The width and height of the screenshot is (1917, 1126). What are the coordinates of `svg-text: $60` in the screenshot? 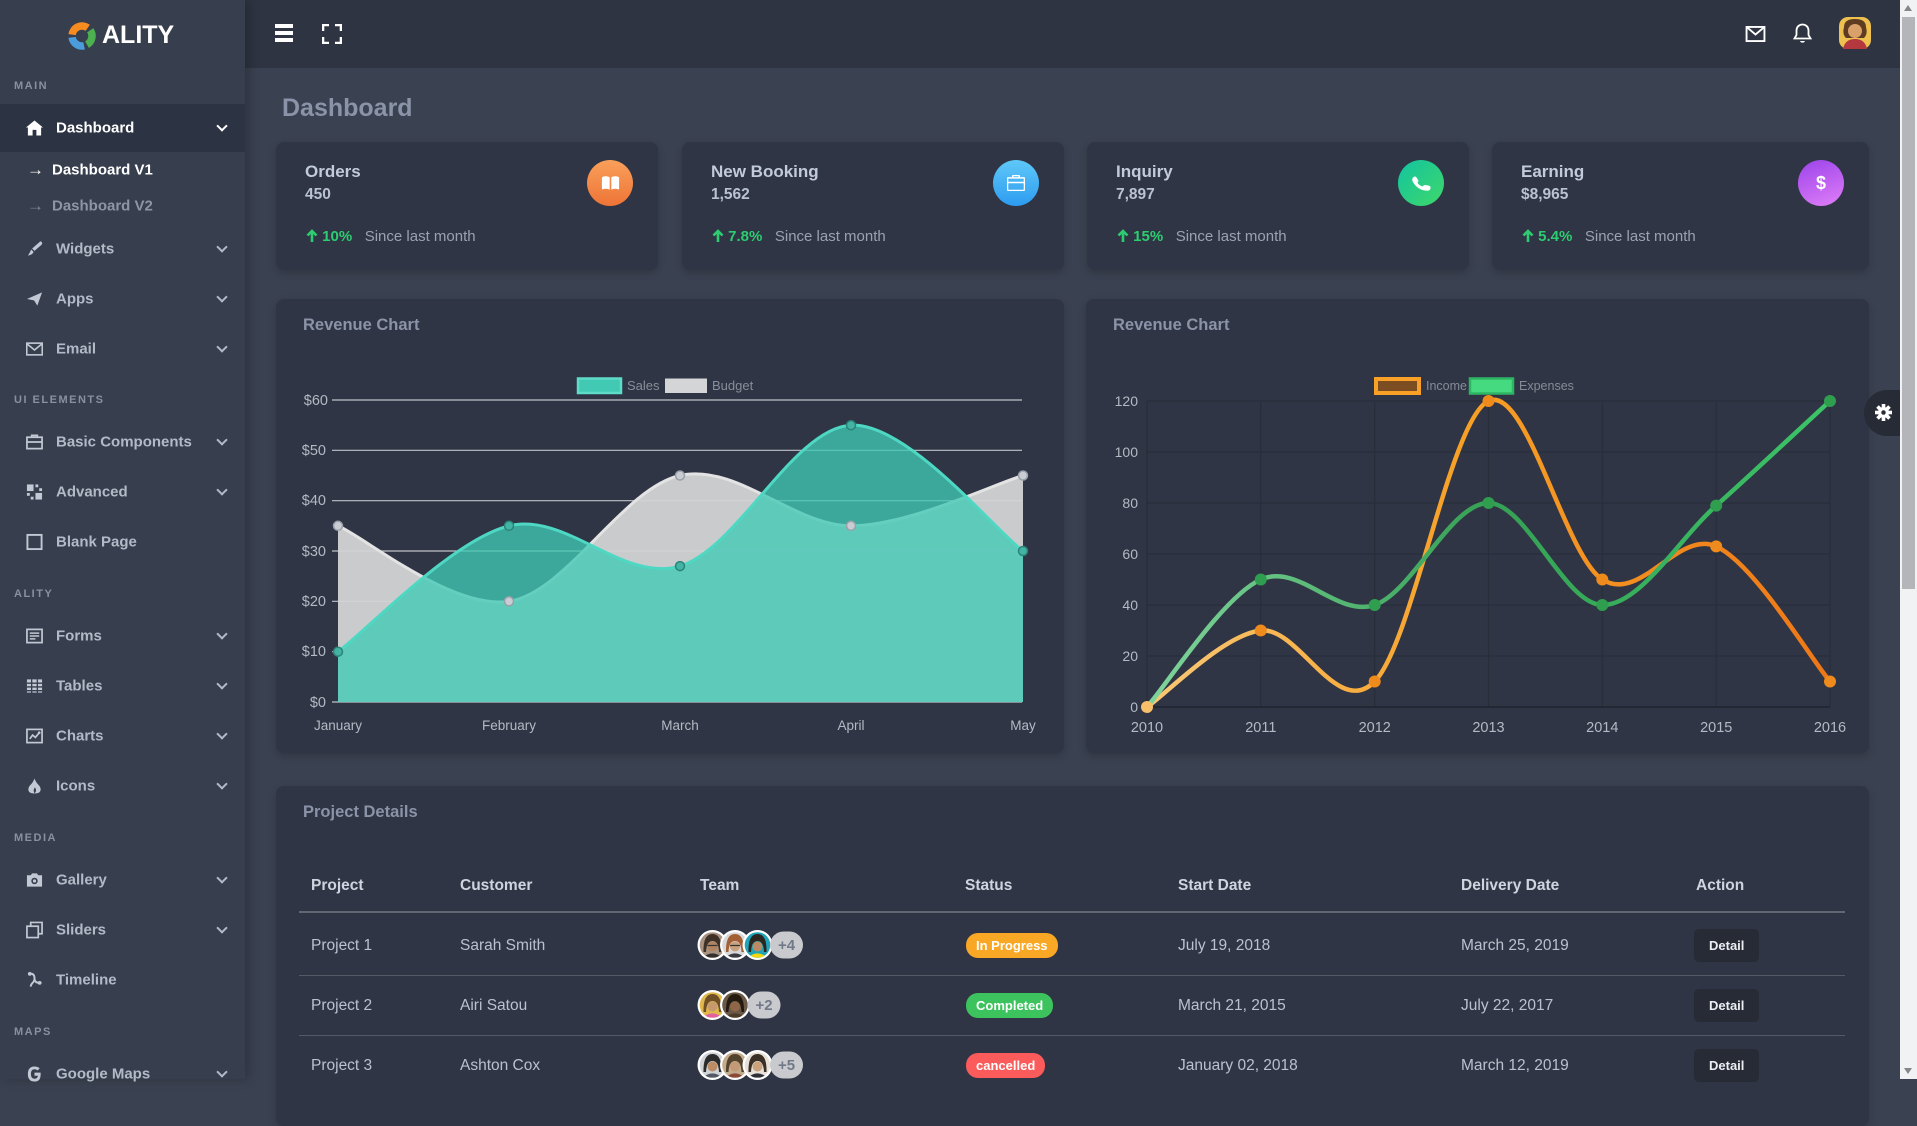 It's located at (316, 401).